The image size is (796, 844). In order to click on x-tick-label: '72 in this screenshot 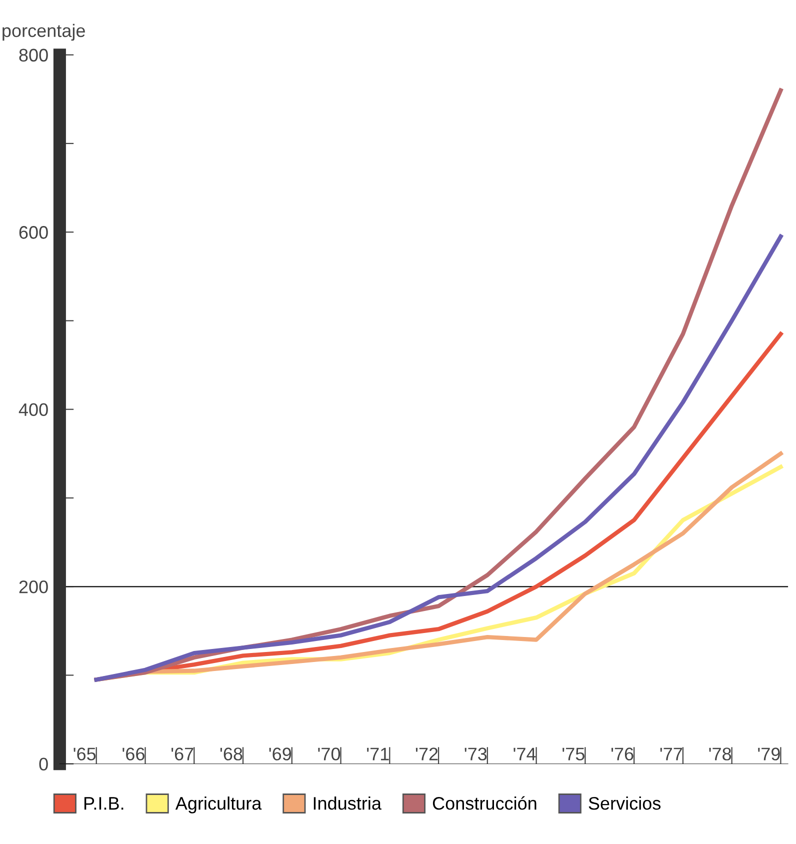, I will do `click(427, 754)`.